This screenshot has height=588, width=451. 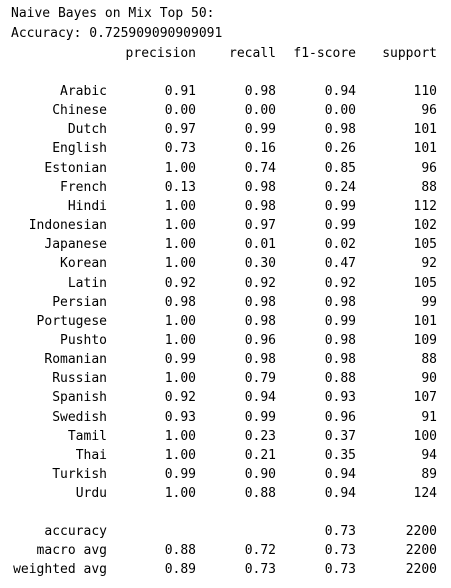 What do you see at coordinates (225, 53) in the screenshot?
I see `header-row: precision recall f1-score support` at bounding box center [225, 53].